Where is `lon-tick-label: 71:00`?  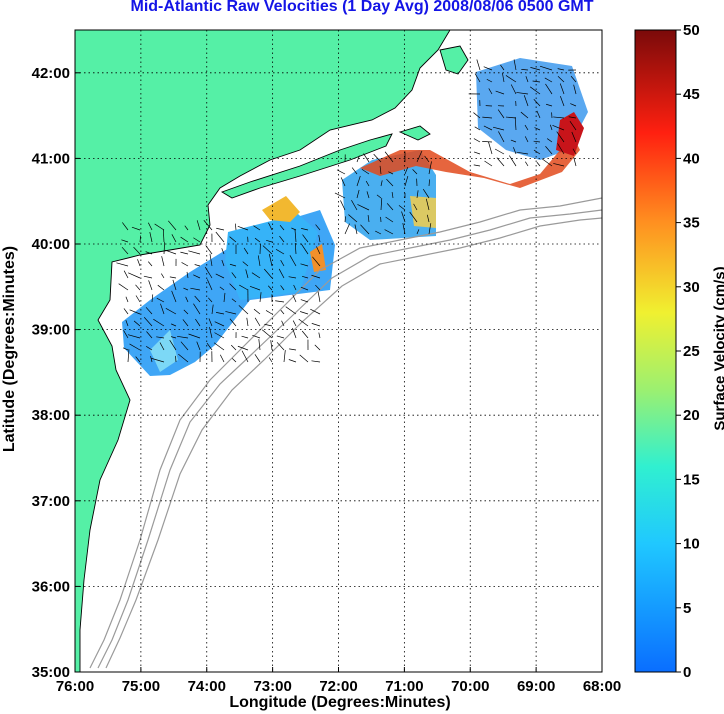
lon-tick-label: 71:00 is located at coordinates (404, 686).